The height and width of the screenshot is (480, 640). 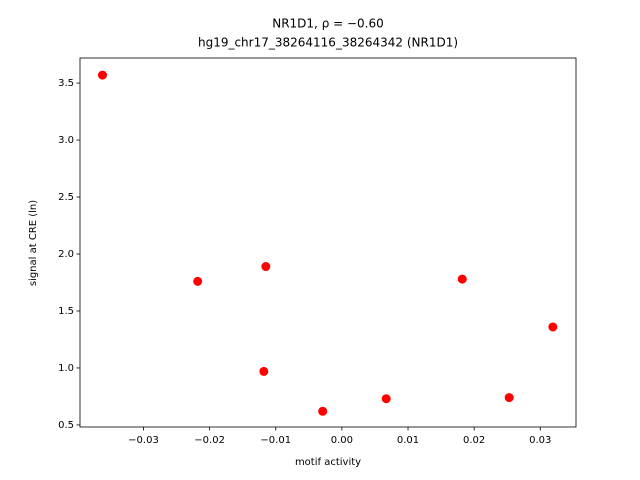 I want to click on x-tick-label: 0.01, so click(x=408, y=440).